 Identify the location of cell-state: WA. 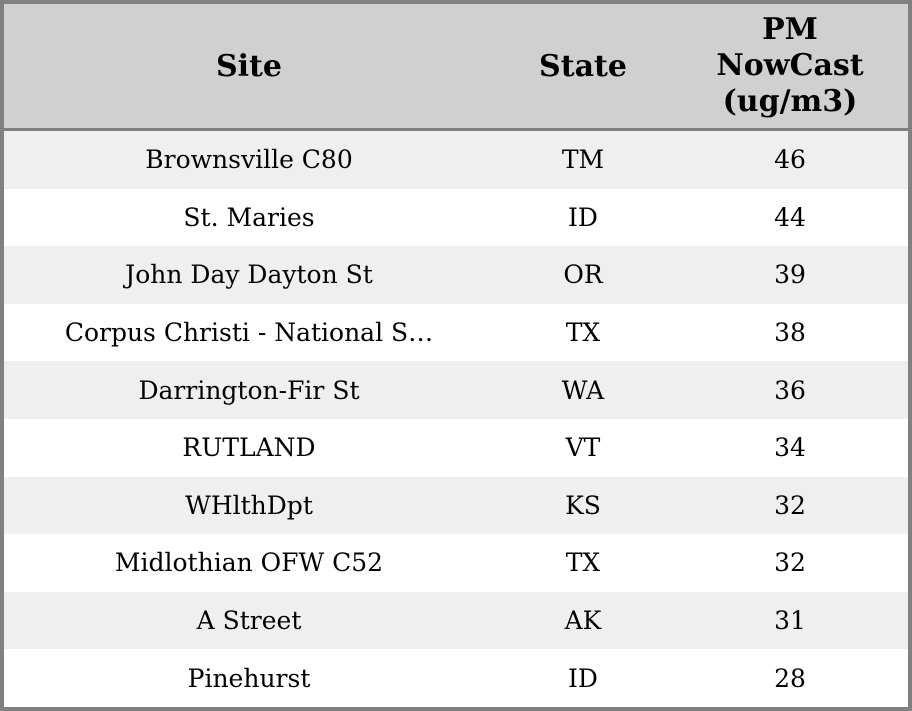
(583, 390).